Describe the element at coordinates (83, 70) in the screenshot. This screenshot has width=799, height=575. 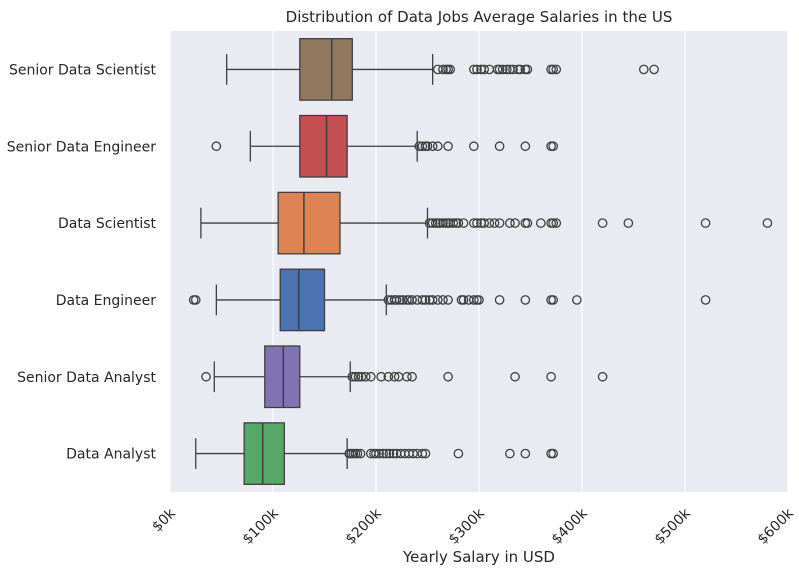
I see `y-category-label: Senior Data Scientist` at that location.